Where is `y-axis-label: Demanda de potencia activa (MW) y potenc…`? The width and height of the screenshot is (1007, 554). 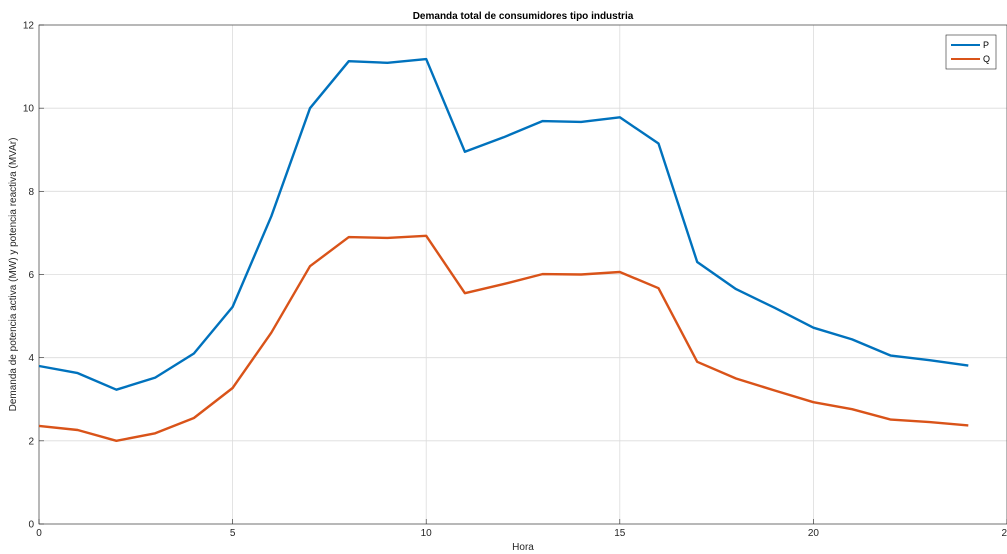 y-axis-label: Demanda de potencia activa (MW) y potenc… is located at coordinates (13, 275).